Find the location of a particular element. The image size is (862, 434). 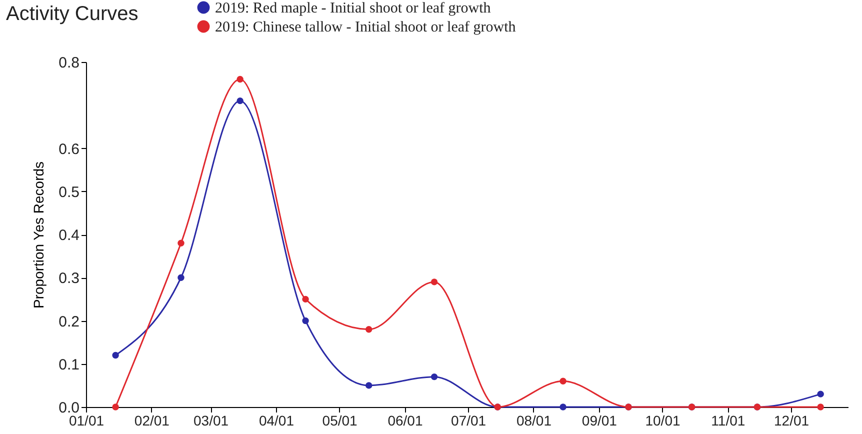

legend-label: 2019: Red maple - Initial shoot or leaf growth is located at coordinates (353, 8).